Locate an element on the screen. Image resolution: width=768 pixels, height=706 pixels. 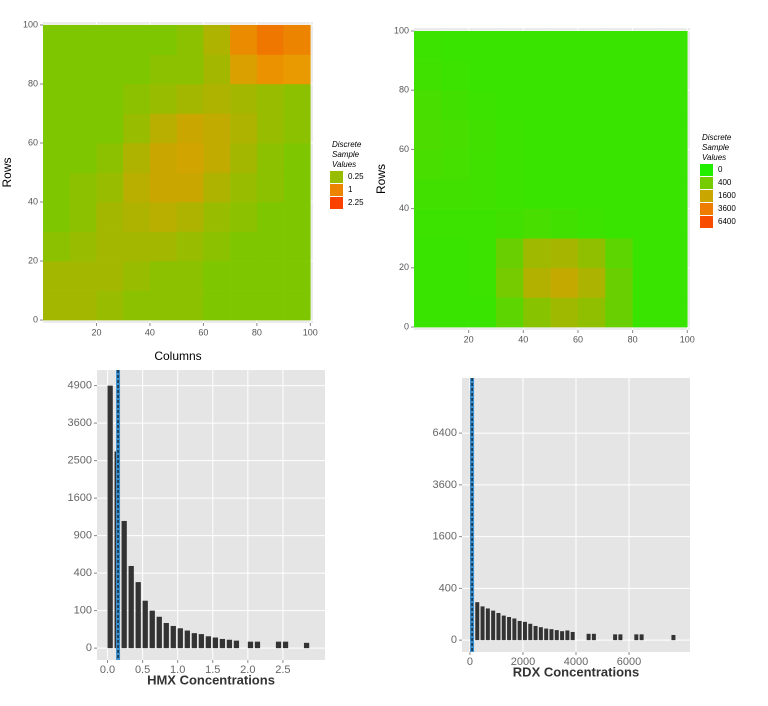
legend-title: Sample is located at coordinates (346, 154).